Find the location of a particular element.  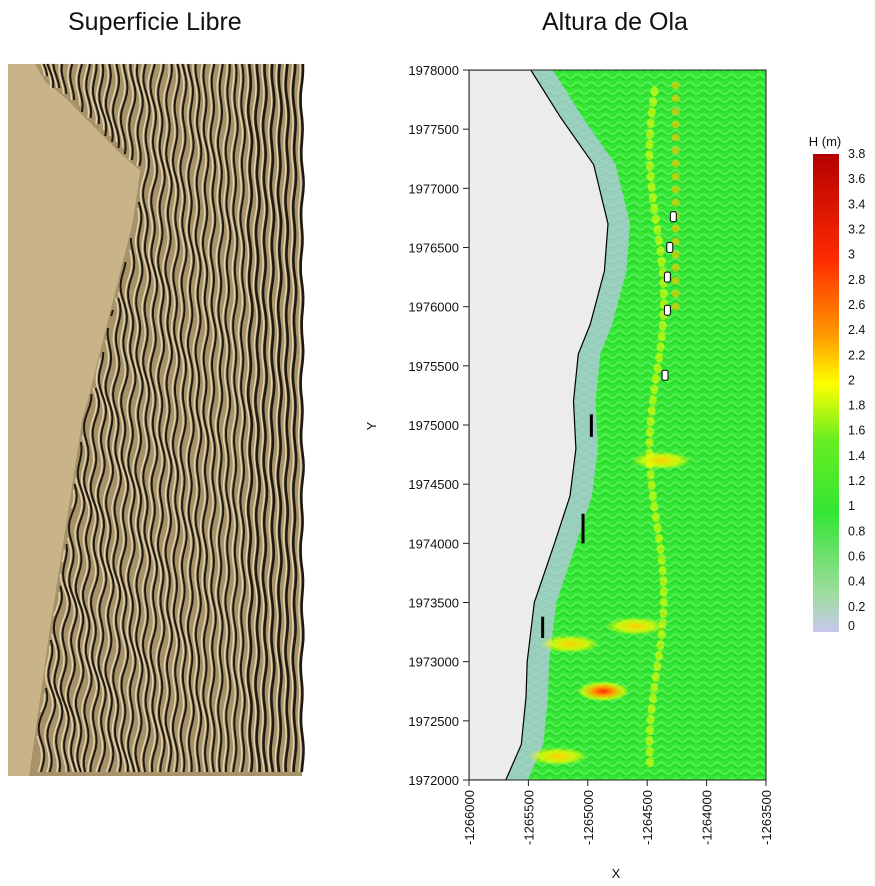

y-tick-label: 1975500 is located at coordinates (433, 366).